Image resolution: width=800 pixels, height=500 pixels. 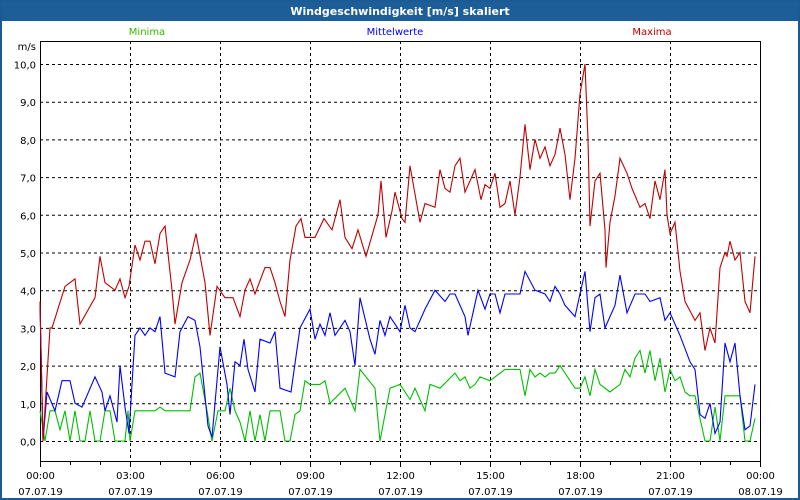 I want to click on y-tick-label: 4,0, so click(x=28, y=292).